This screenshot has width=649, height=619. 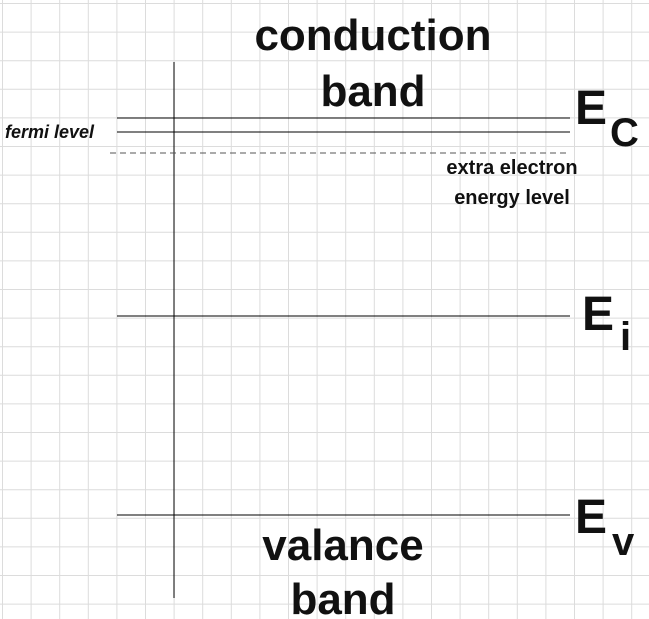 I want to click on ei-subscript: i, so click(x=625, y=337).